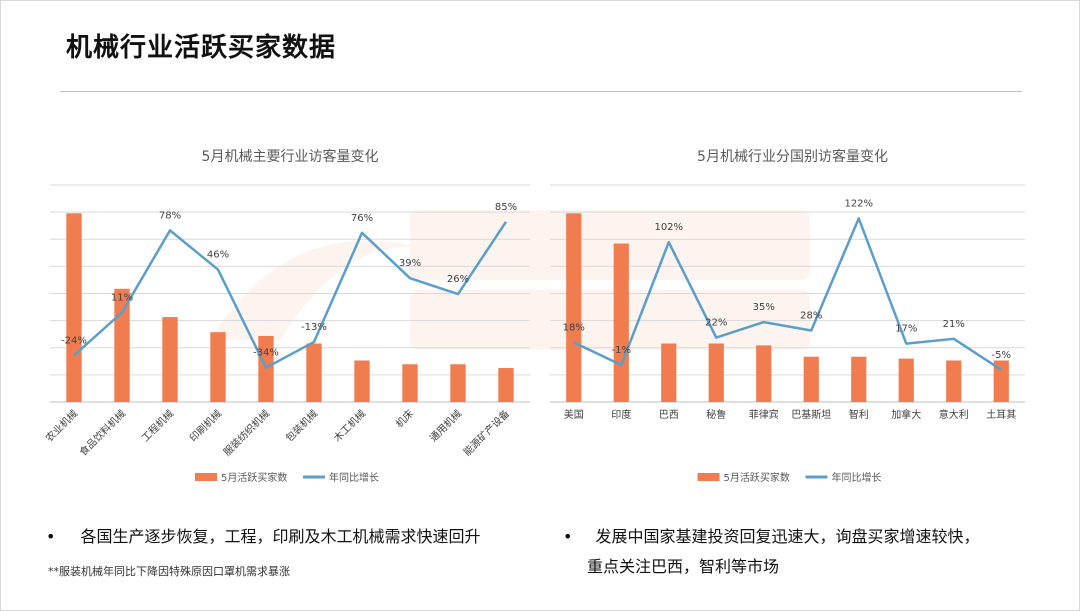  What do you see at coordinates (445, 425) in the screenshot?
I see `category-label: 通用机械` at bounding box center [445, 425].